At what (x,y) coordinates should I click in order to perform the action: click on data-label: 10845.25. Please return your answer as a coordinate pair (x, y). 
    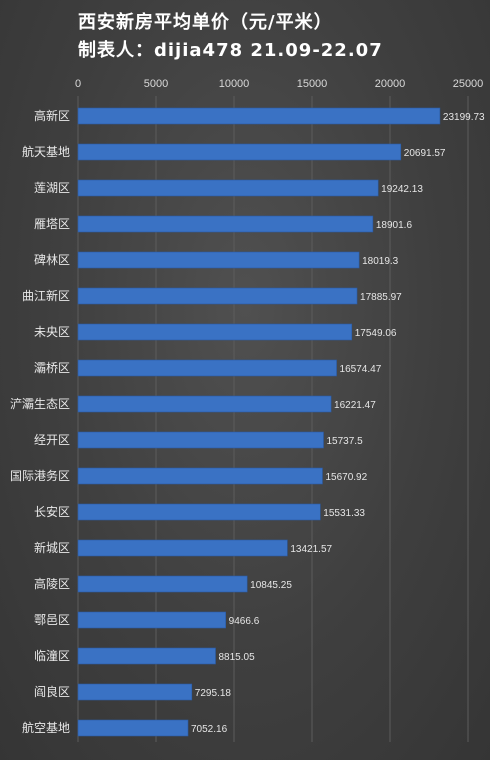
    Looking at the image, I should click on (271, 585).